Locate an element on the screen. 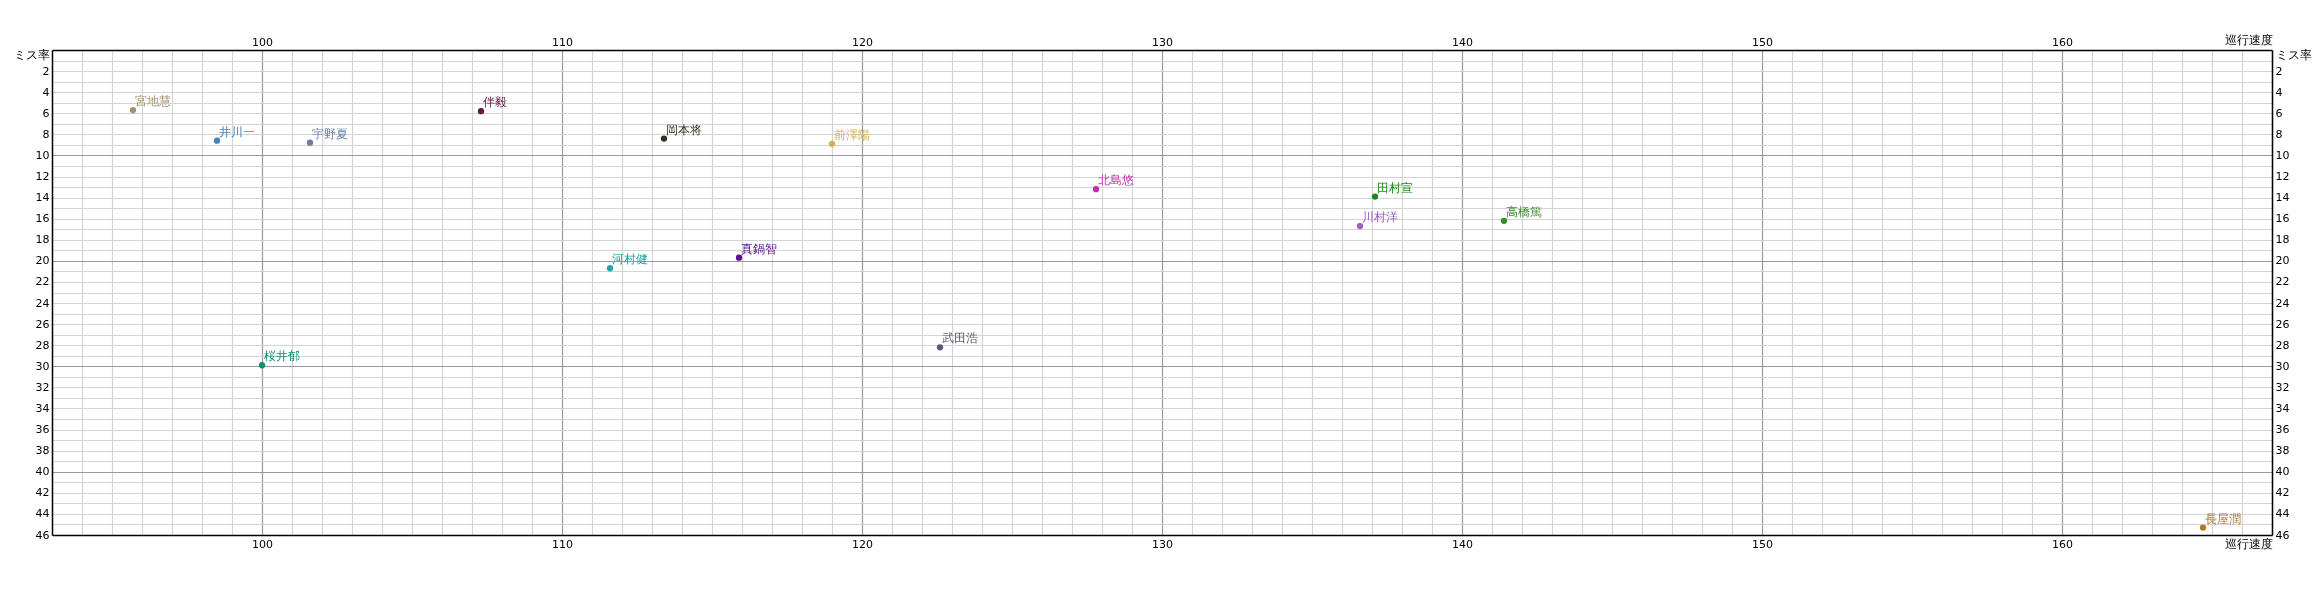 The image size is (2324, 600). y2-tick-label: 28 is located at coordinates (2282, 345).